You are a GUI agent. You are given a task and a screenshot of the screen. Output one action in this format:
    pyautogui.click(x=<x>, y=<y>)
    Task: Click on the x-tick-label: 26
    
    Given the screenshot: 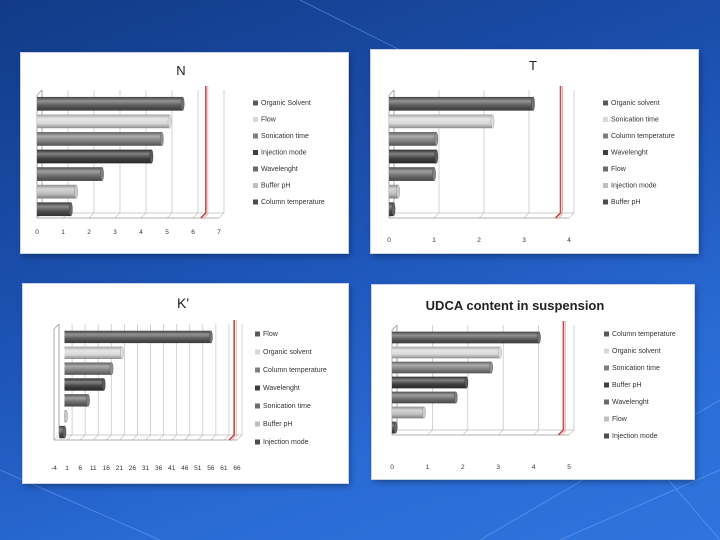 What is the action you would take?
    pyautogui.click(x=133, y=468)
    